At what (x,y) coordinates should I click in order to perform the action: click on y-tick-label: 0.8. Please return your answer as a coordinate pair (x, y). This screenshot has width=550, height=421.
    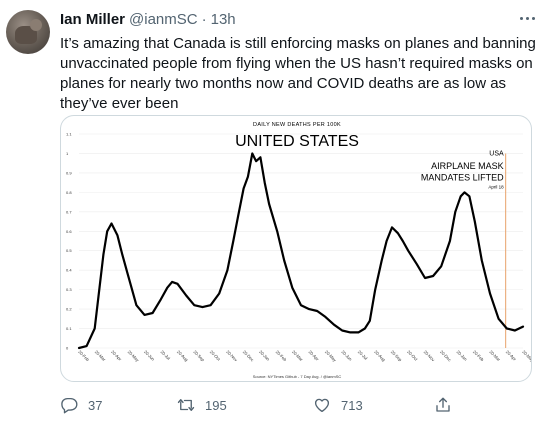
    Looking at the image, I should click on (69, 192).